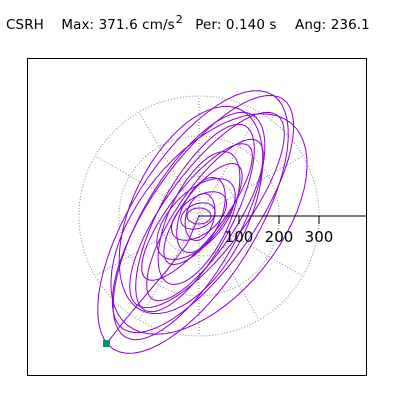 This screenshot has height=400, width=400. I want to click on max-unit: cm/s, so click(158, 25).